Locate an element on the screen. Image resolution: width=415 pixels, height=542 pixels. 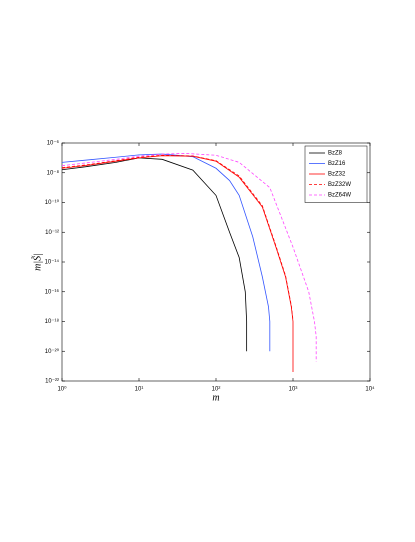
y-axis-label: m|S̃| is located at coordinates (37, 262).